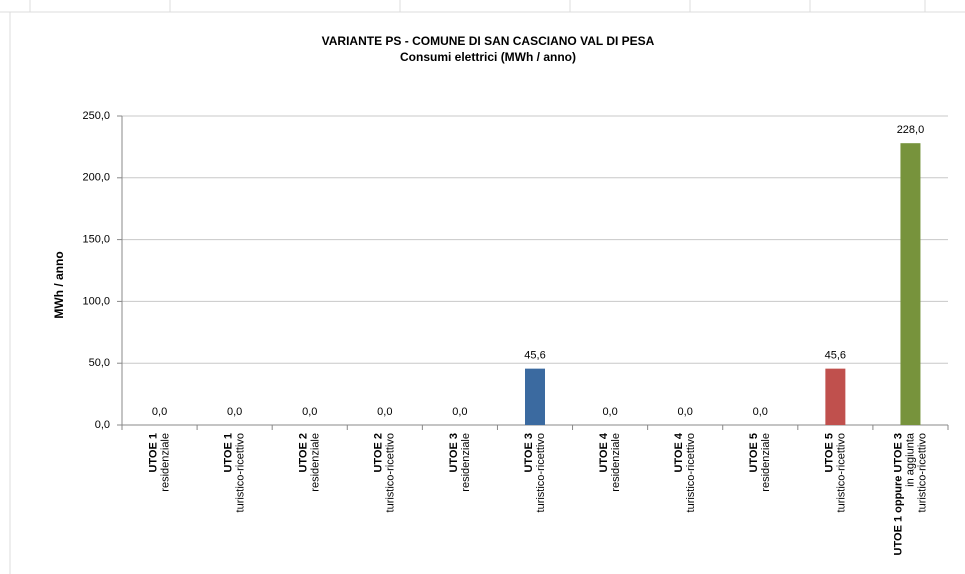 The image size is (965, 574). I want to click on chart-subtitle: Consumi elettrici (MWh / anno), so click(488, 57).